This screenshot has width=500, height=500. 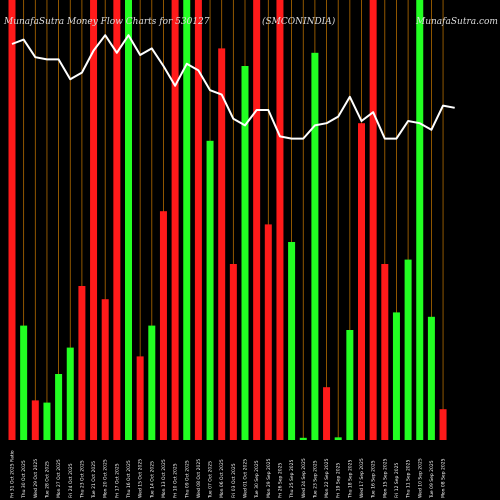 What do you see at coordinates (385, 478) in the screenshot?
I see `x-tick-label: Mon 15 Sep 2025` at bounding box center [385, 478].